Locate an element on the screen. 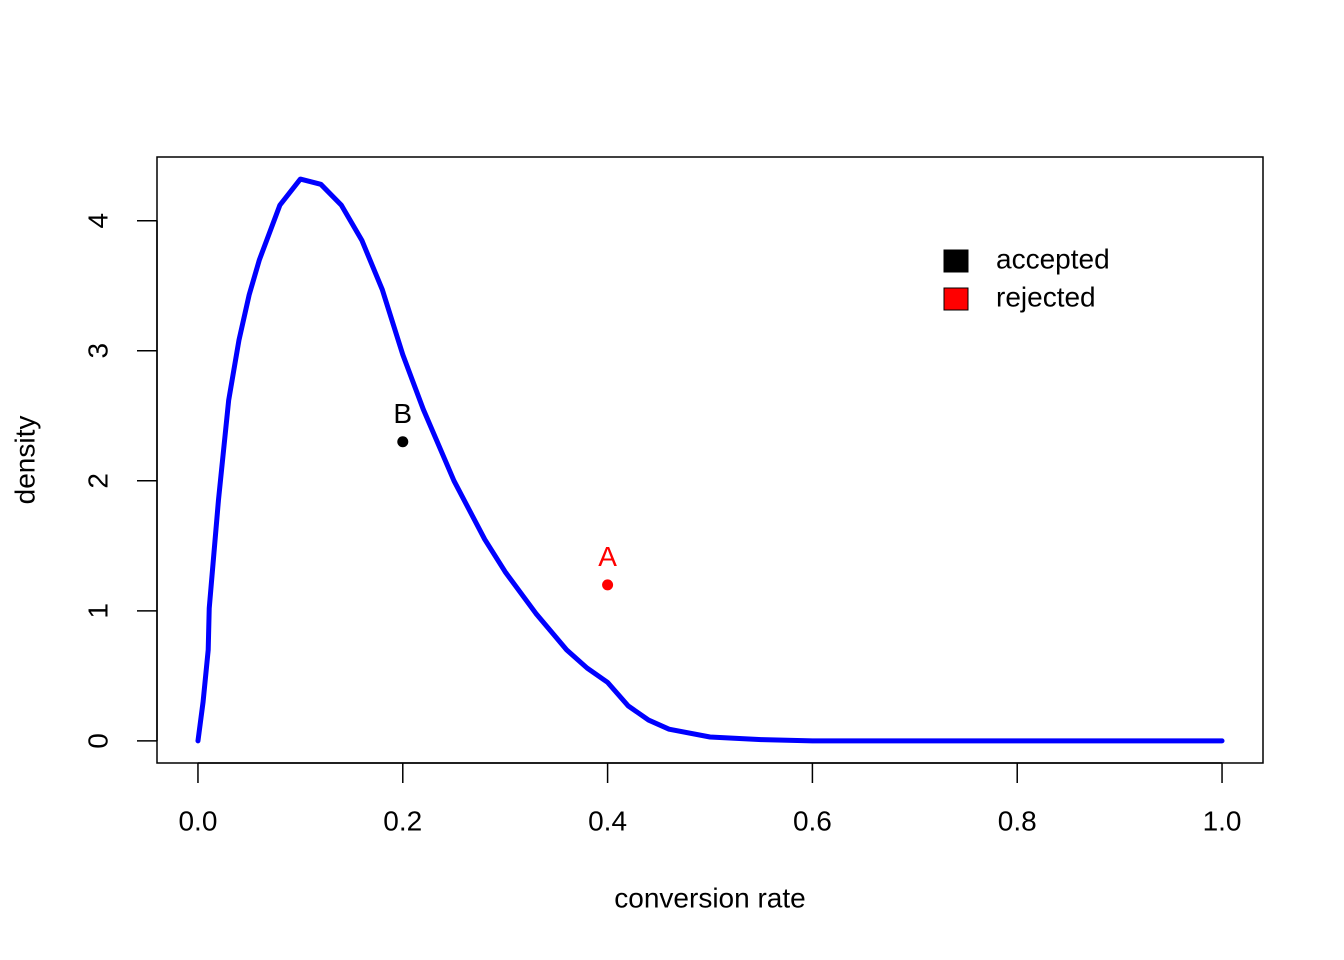 This screenshot has height=960, width=1344. x-tick-label: 1.0 is located at coordinates (1222, 820).